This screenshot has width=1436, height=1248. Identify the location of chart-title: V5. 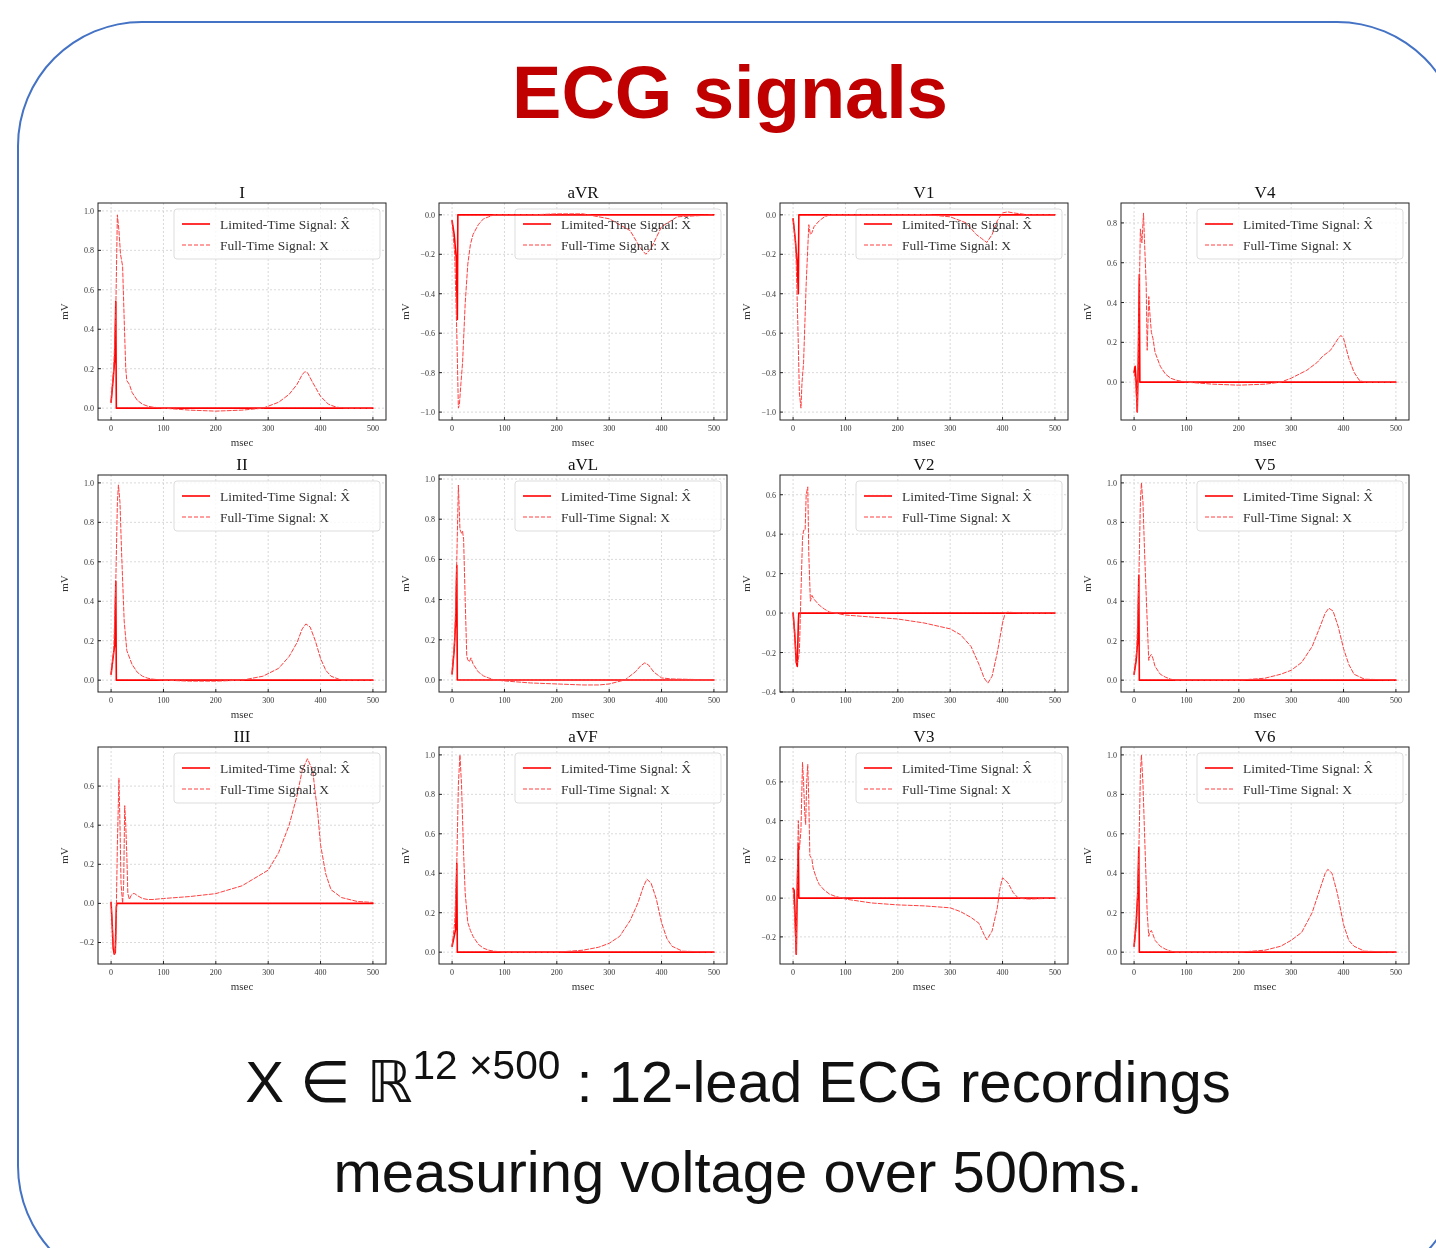
(1265, 464).